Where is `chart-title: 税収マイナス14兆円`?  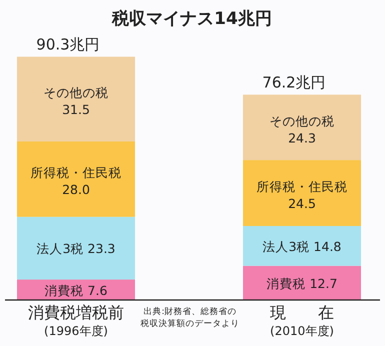 chart-title: 税収マイナス14兆円 is located at coordinates (191, 19).